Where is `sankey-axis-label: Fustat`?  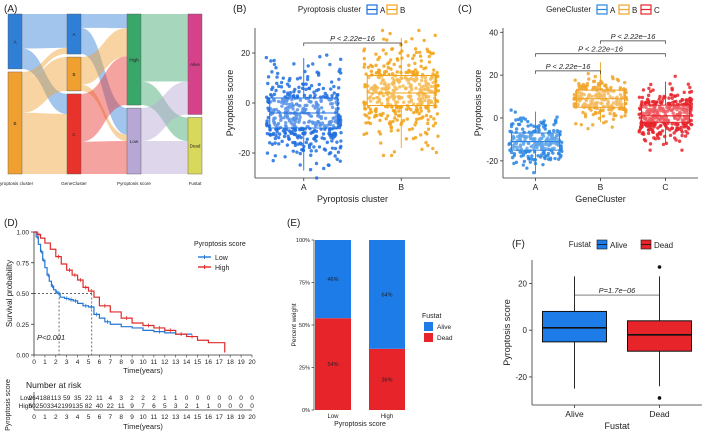
sankey-axis-label: Fustat is located at coordinates (195, 183).